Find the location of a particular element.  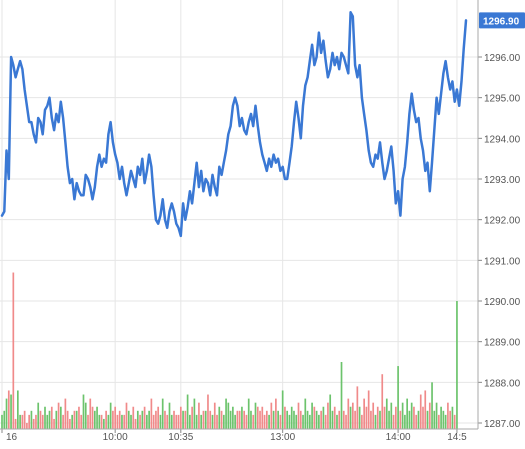

x-tick-label: 14:5 is located at coordinates (457, 437).